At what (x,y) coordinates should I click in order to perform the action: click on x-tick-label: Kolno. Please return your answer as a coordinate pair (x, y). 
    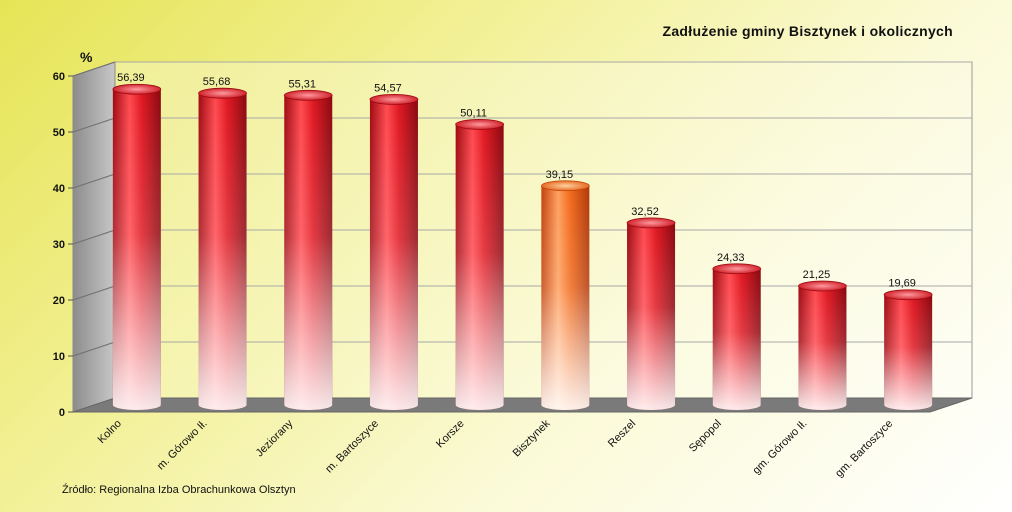
    Looking at the image, I should click on (110, 432).